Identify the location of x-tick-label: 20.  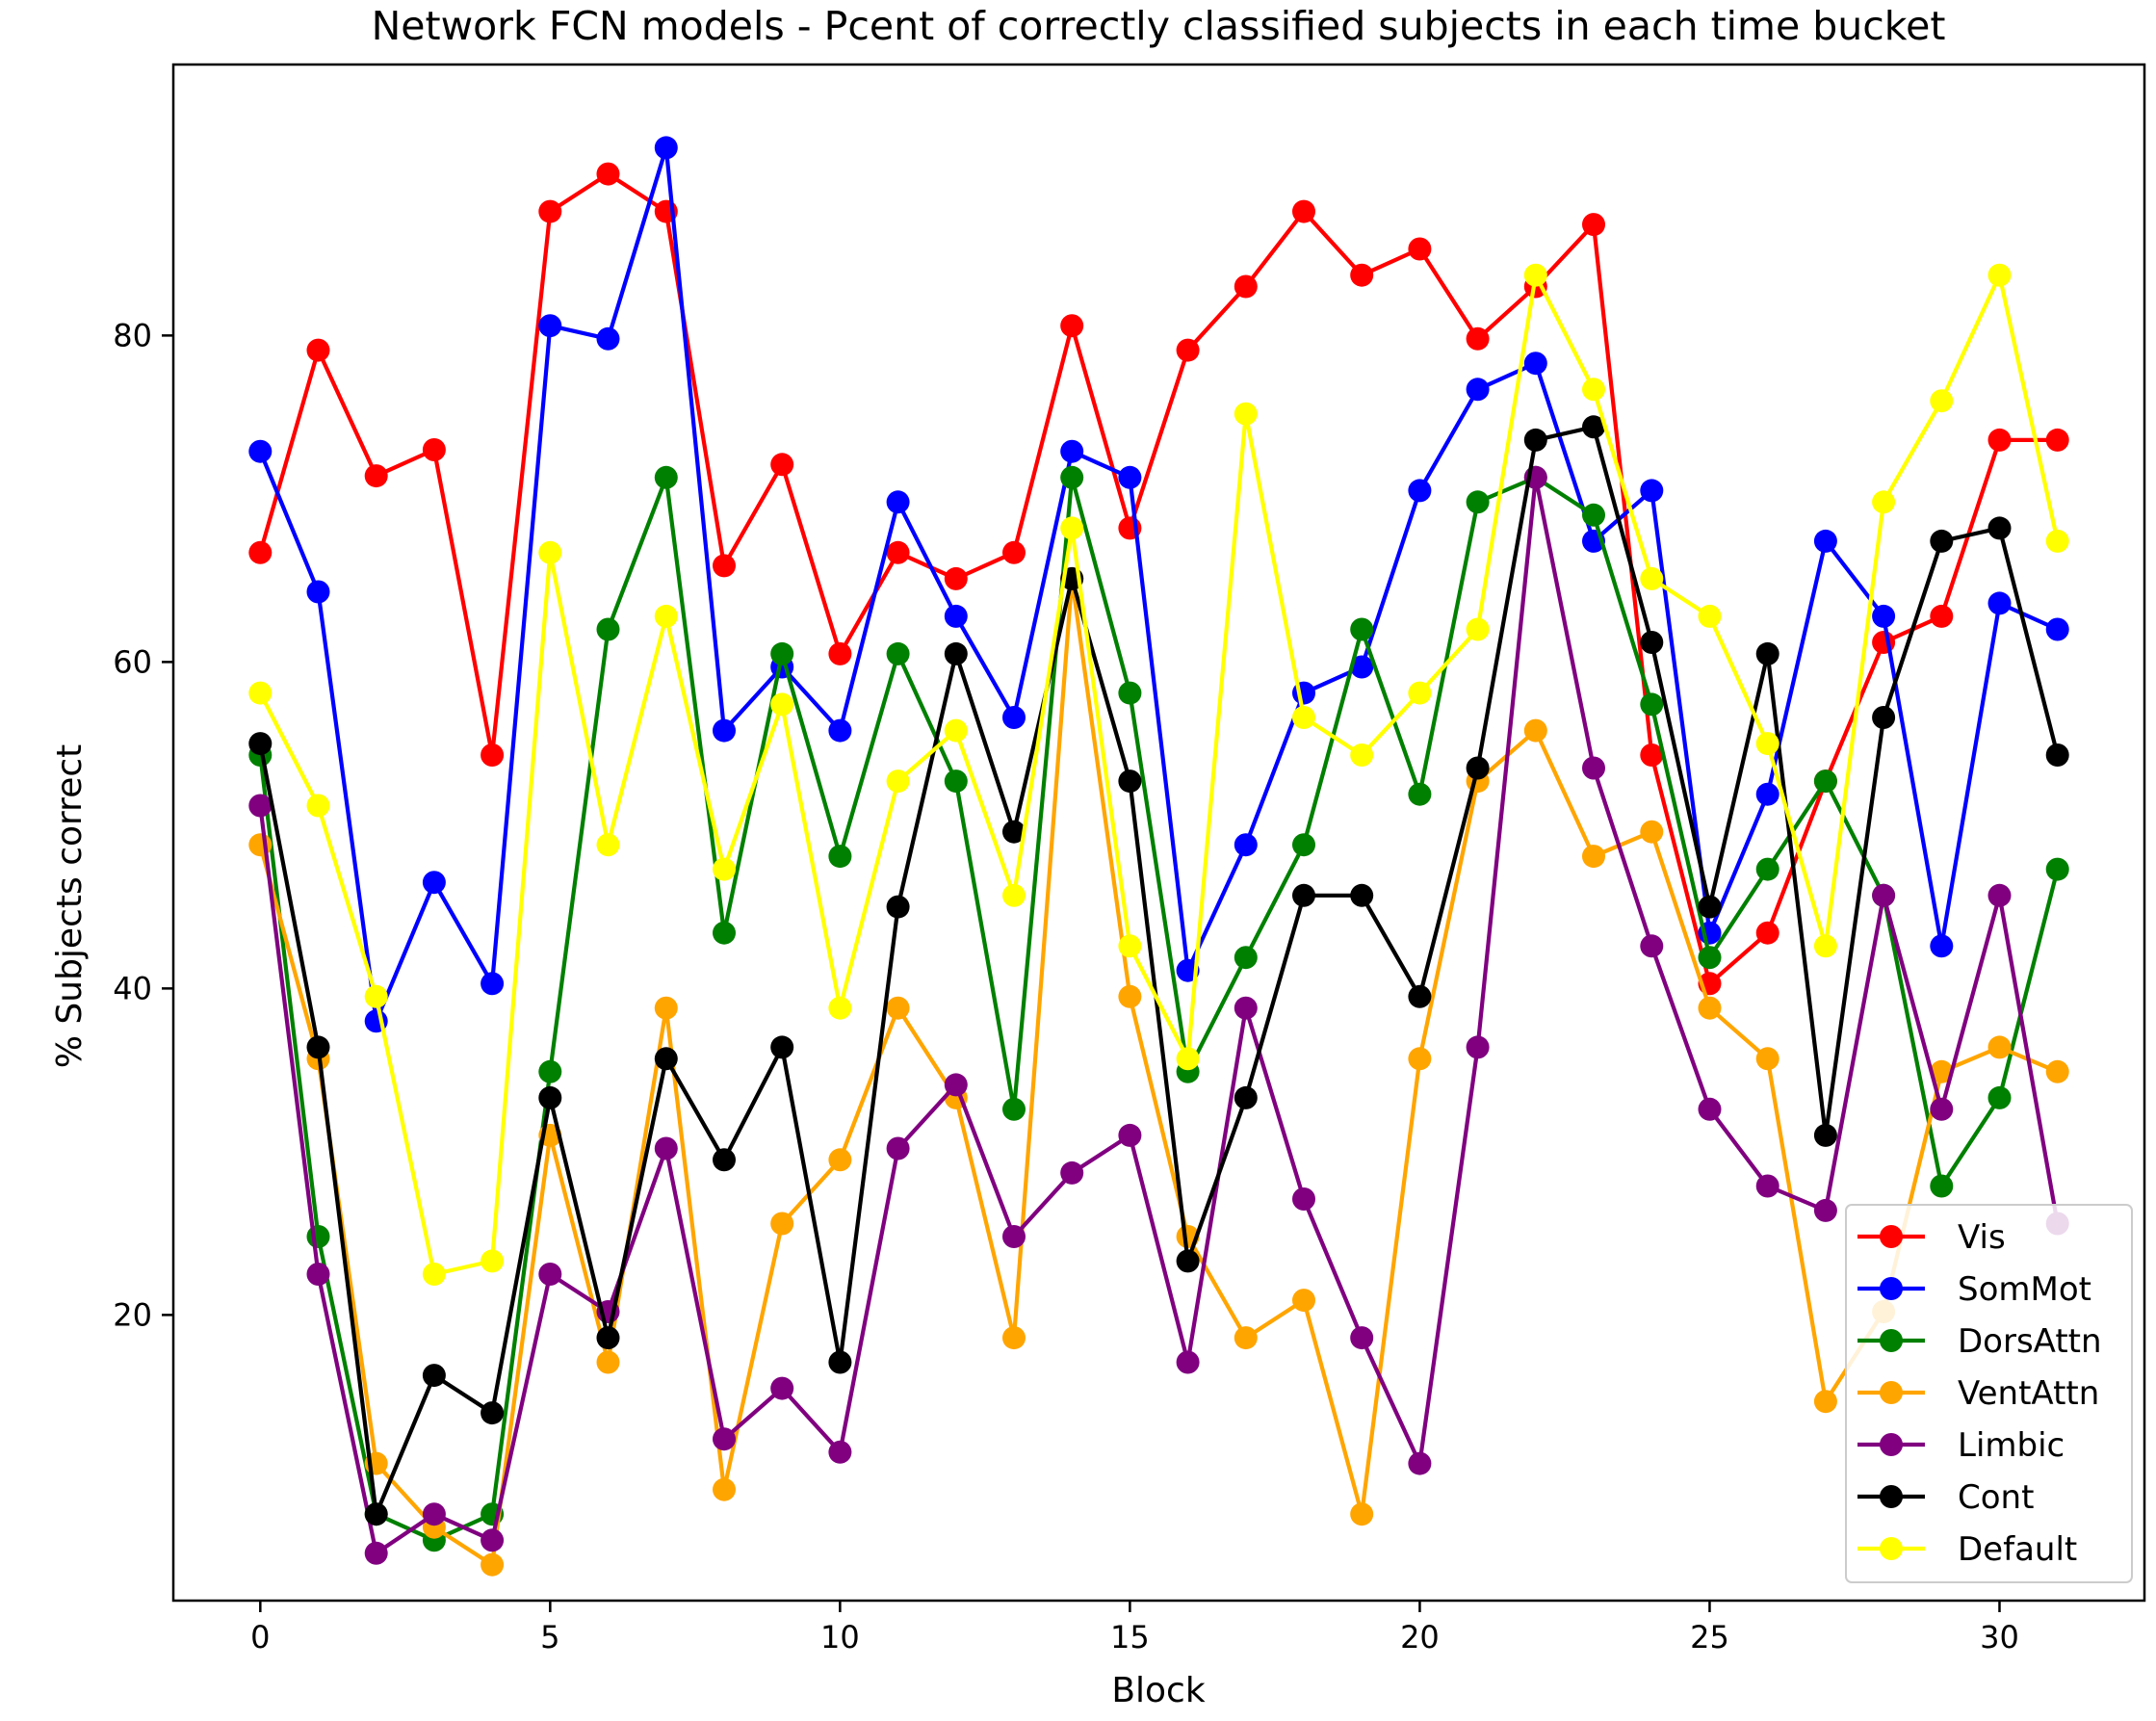
(1420, 1637).